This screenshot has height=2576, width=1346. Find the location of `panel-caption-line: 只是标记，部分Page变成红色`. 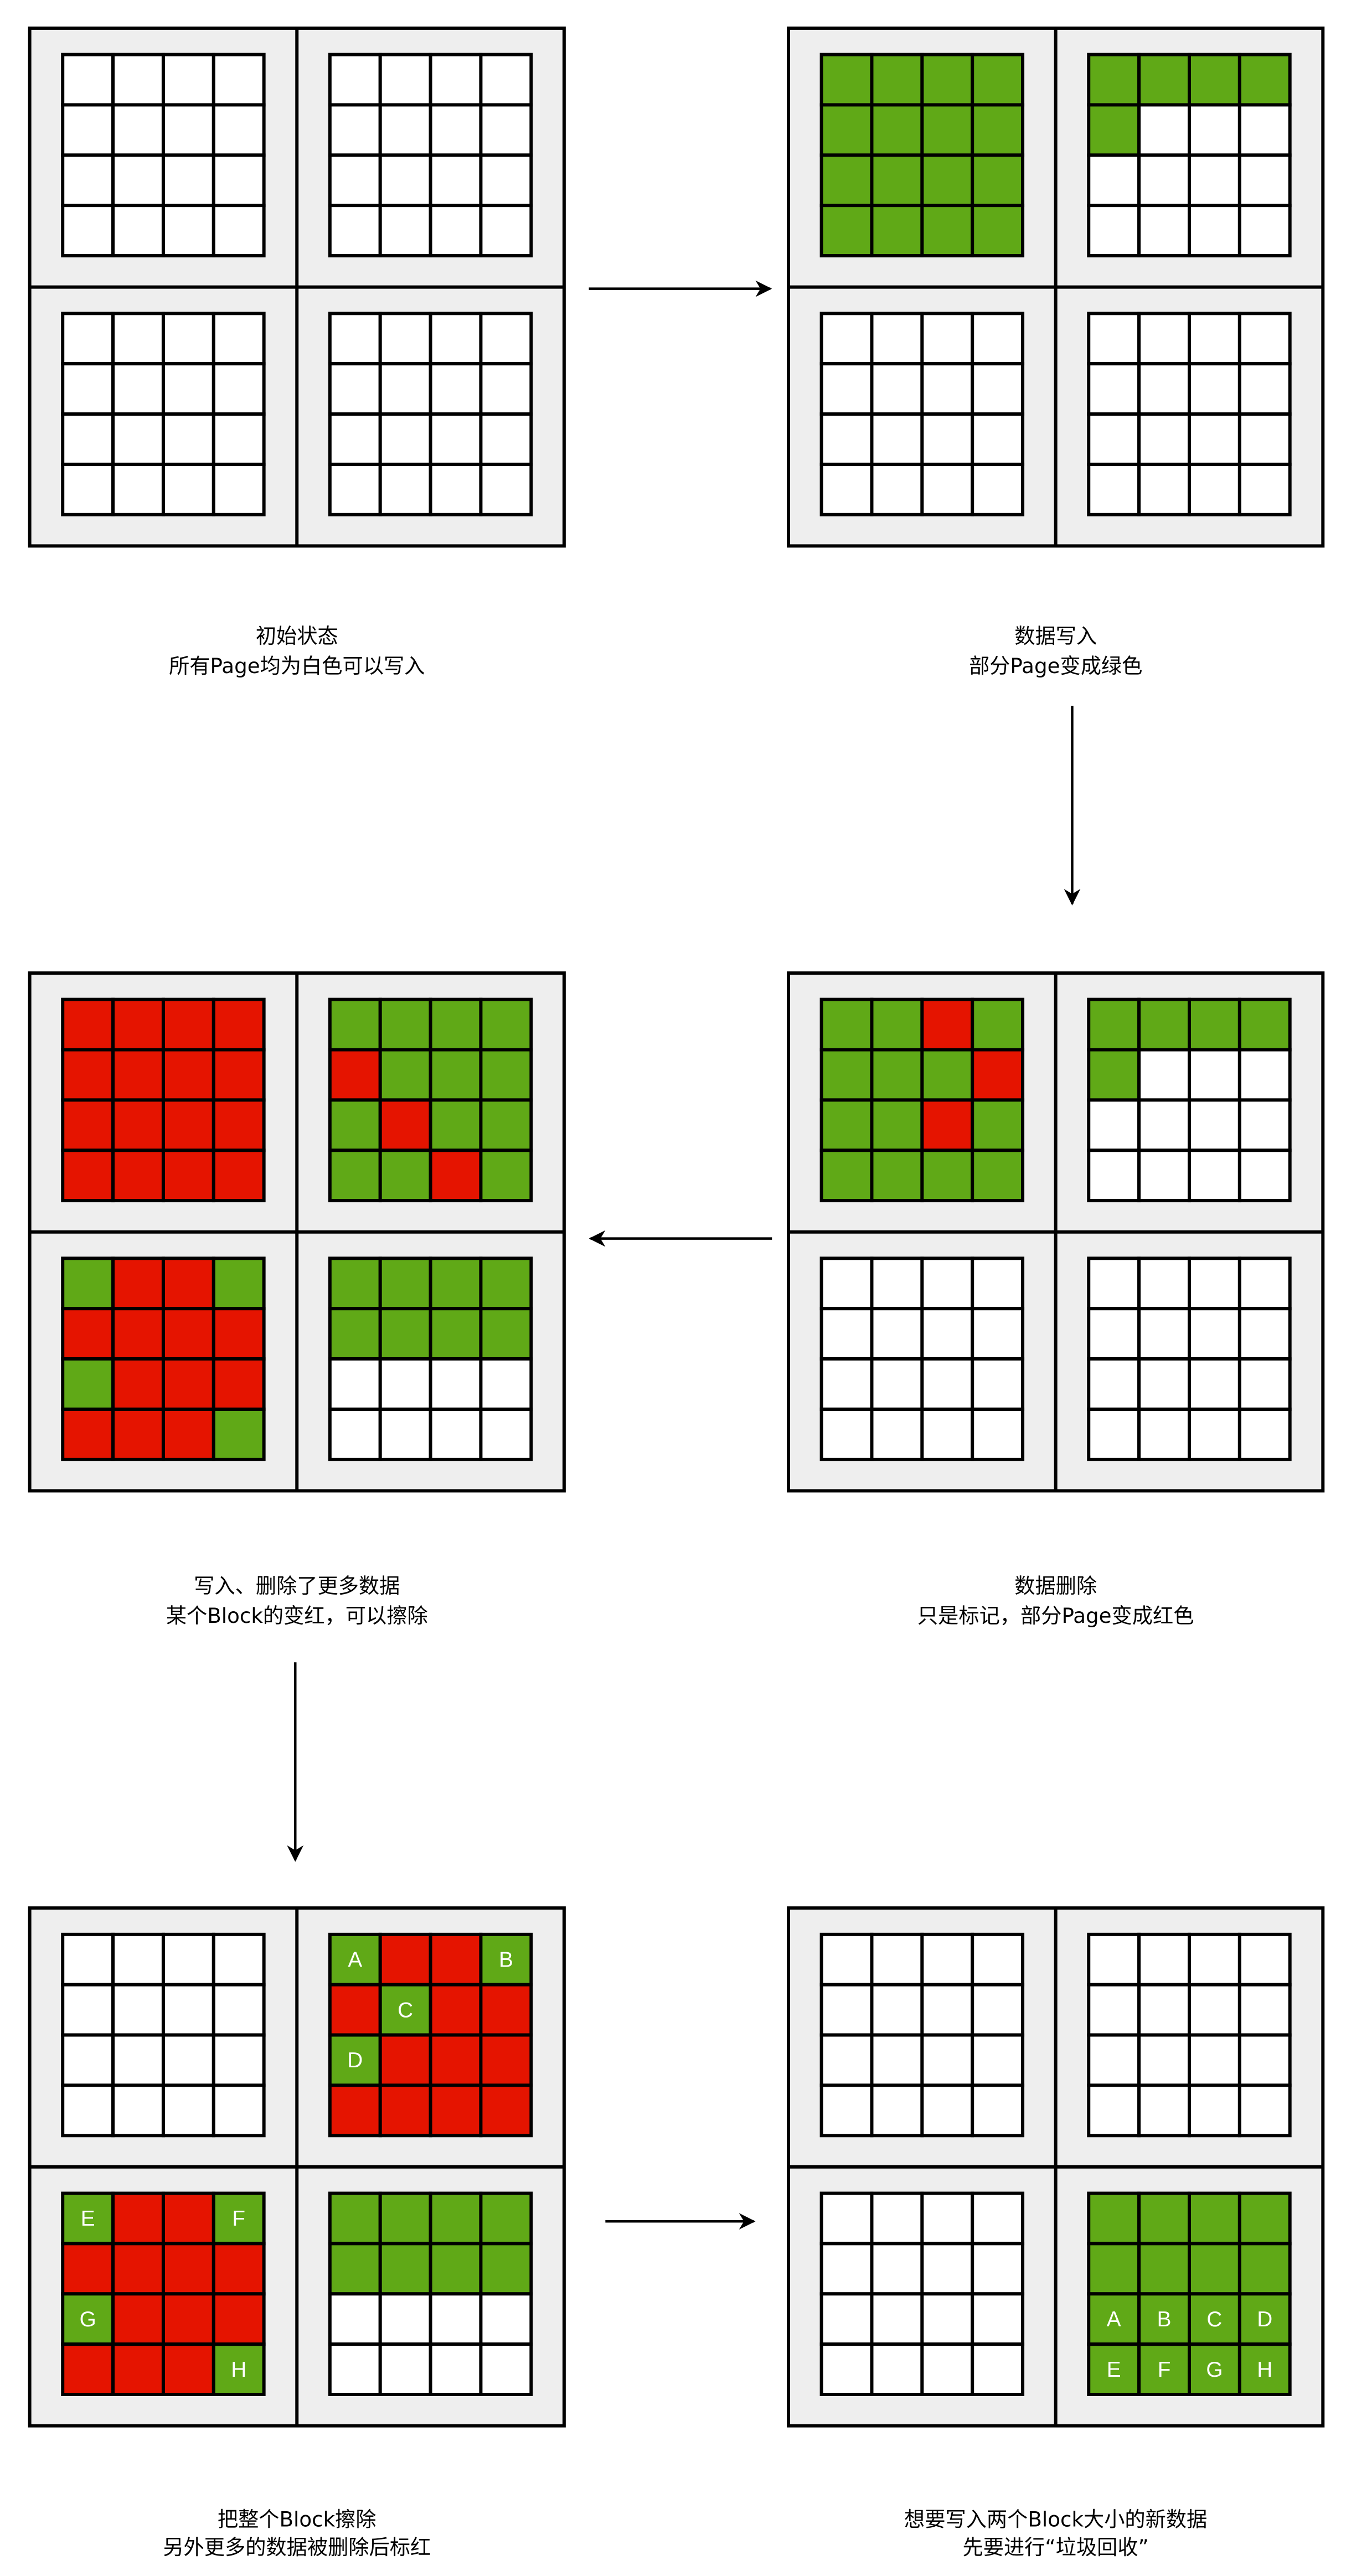

panel-caption-line: 只是标记，部分Page变成红色 is located at coordinates (1055, 1615).